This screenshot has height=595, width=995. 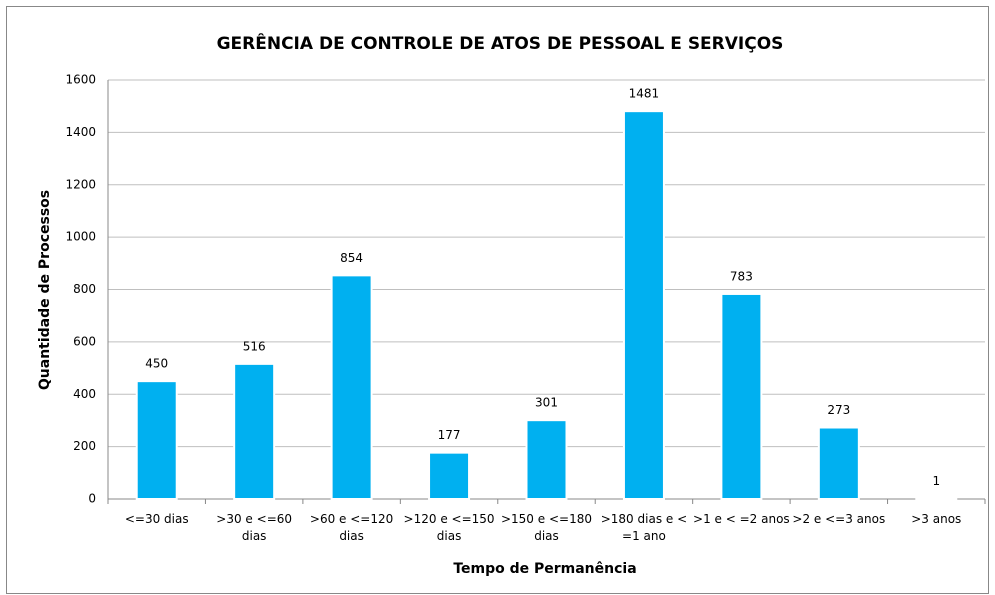 I want to click on y-tick-label: 0, so click(x=92, y=499).